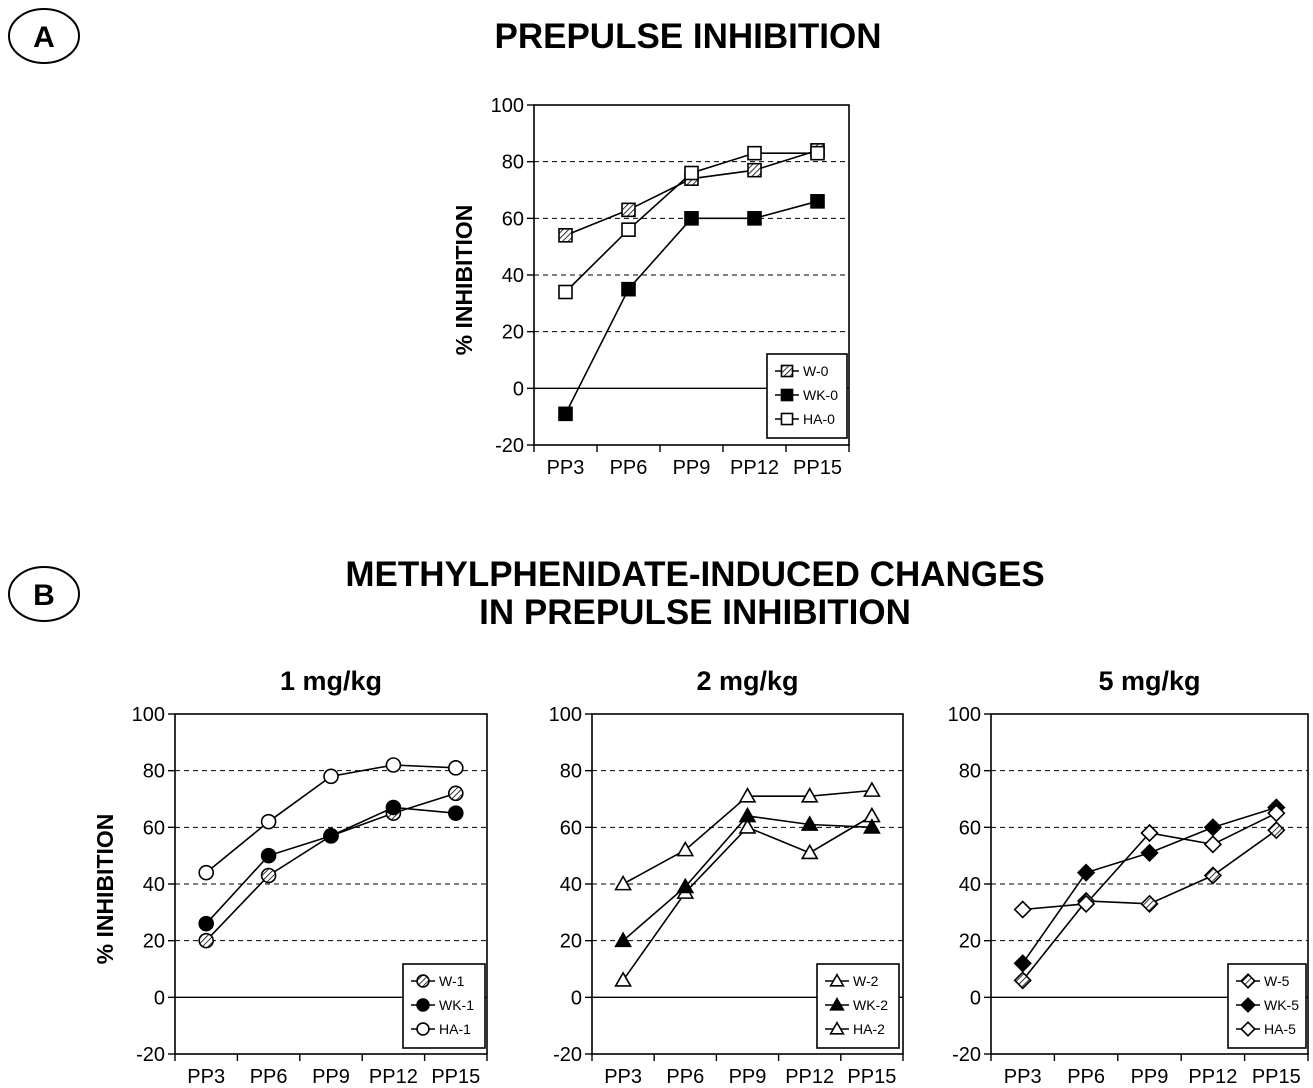 The image size is (1313, 1088). What do you see at coordinates (970, 942) in the screenshot?
I see `y-tick-label: 20` at bounding box center [970, 942].